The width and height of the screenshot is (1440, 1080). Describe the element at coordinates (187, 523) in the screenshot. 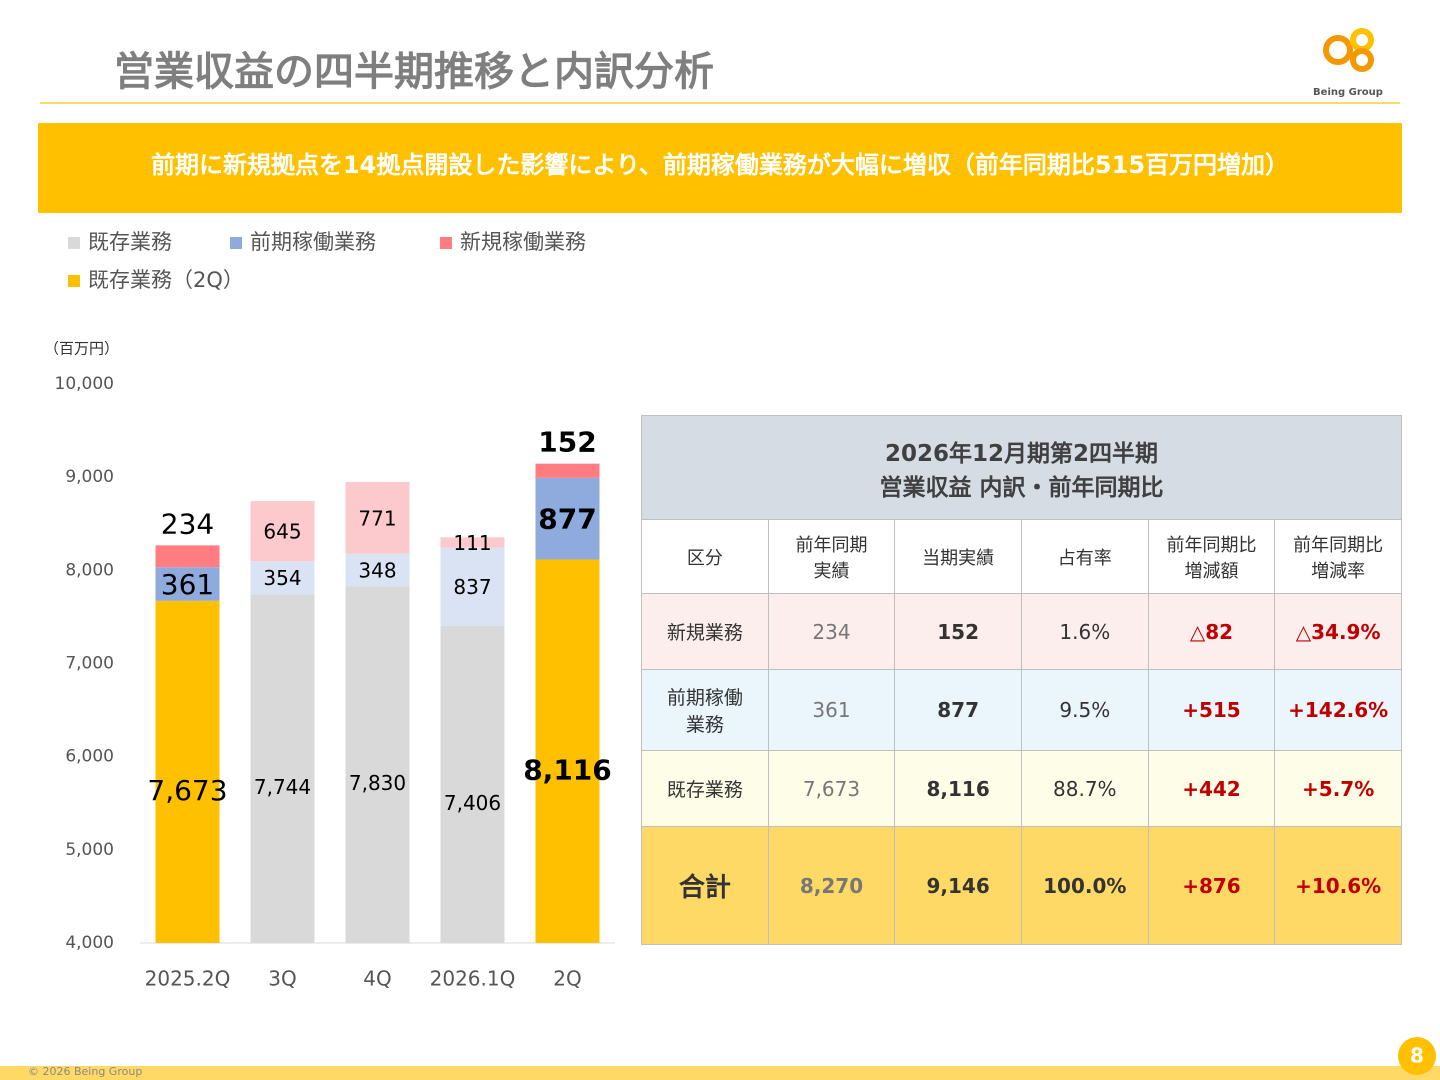

I see `value-label: 234` at that location.